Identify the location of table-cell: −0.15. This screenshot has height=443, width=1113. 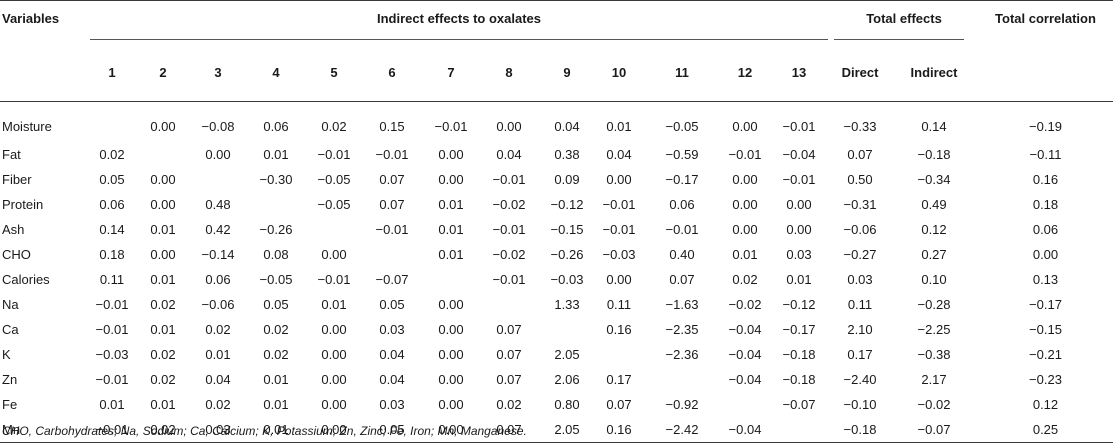
(567, 229).